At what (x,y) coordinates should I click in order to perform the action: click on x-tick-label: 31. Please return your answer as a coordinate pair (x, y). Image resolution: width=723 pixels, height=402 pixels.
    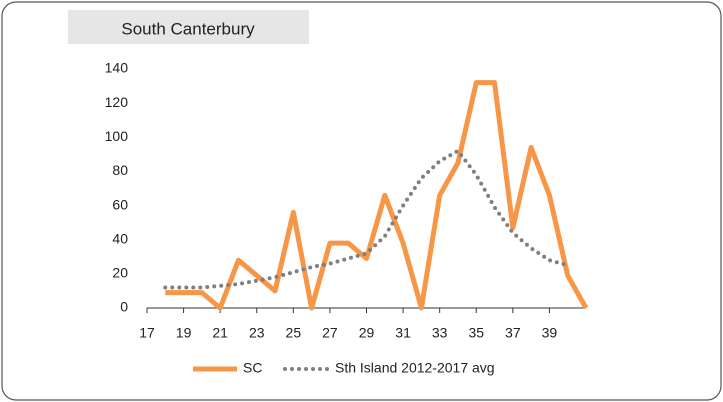
    Looking at the image, I should click on (403, 333).